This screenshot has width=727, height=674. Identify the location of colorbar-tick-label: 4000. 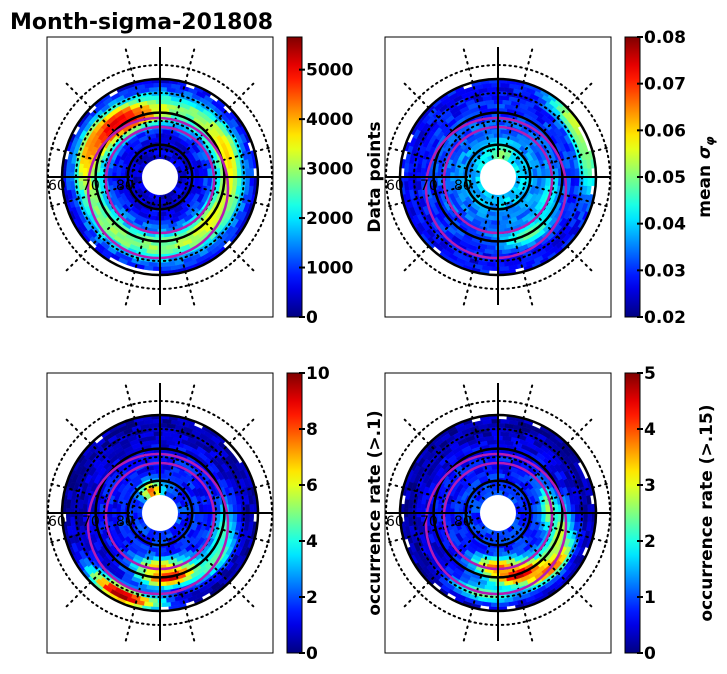
(329, 120).